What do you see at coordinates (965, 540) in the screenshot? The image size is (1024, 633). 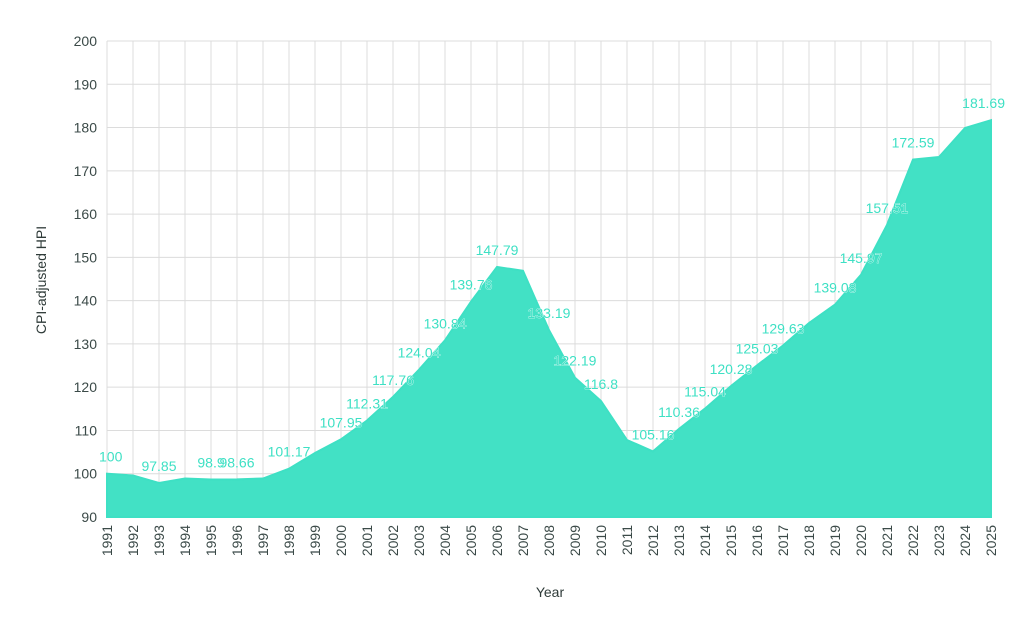 I see `x-tick-label: 2024` at bounding box center [965, 540].